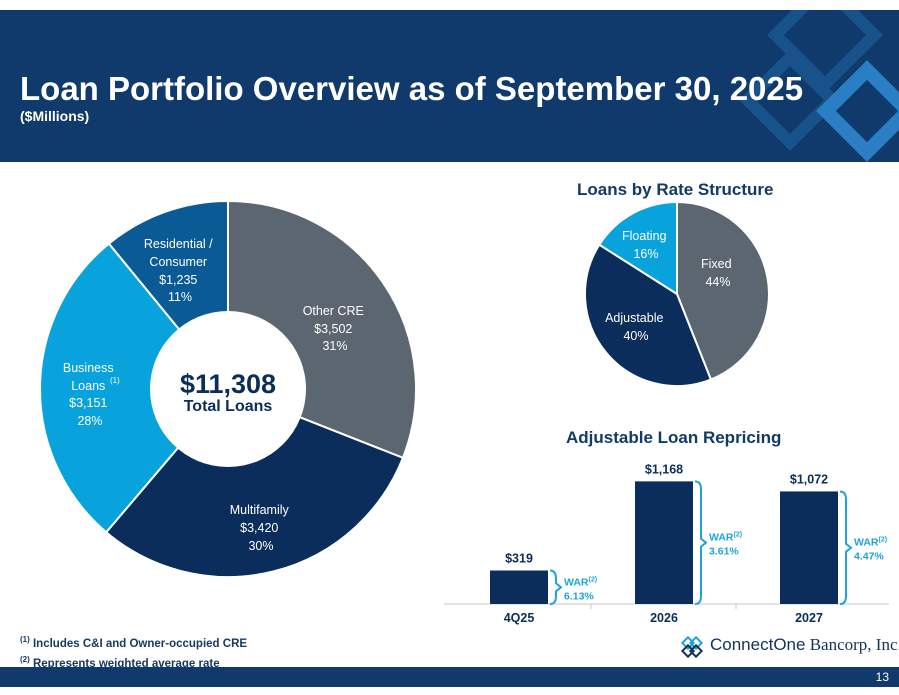 The width and height of the screenshot is (899, 695). Describe the element at coordinates (870, 543) in the screenshot. I see `war-label-2027: WAR(2)` at that location.